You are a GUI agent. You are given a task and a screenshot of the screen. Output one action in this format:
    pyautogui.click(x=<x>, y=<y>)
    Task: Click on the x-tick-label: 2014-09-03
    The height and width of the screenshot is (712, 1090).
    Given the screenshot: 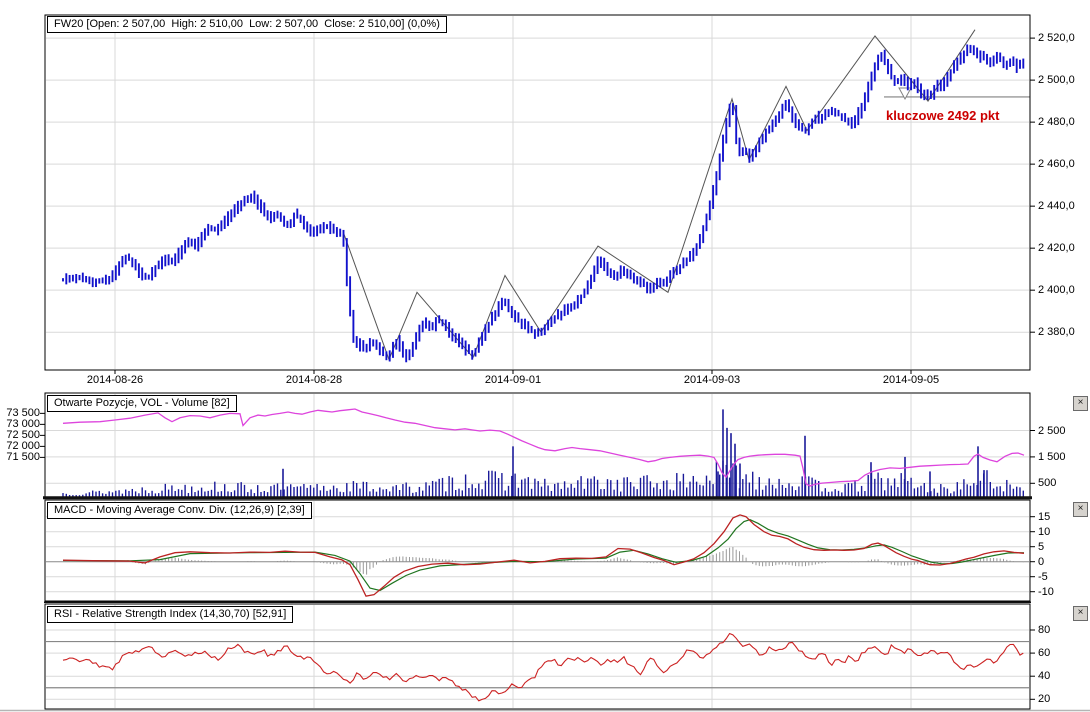 What is the action you would take?
    pyautogui.click(x=712, y=380)
    